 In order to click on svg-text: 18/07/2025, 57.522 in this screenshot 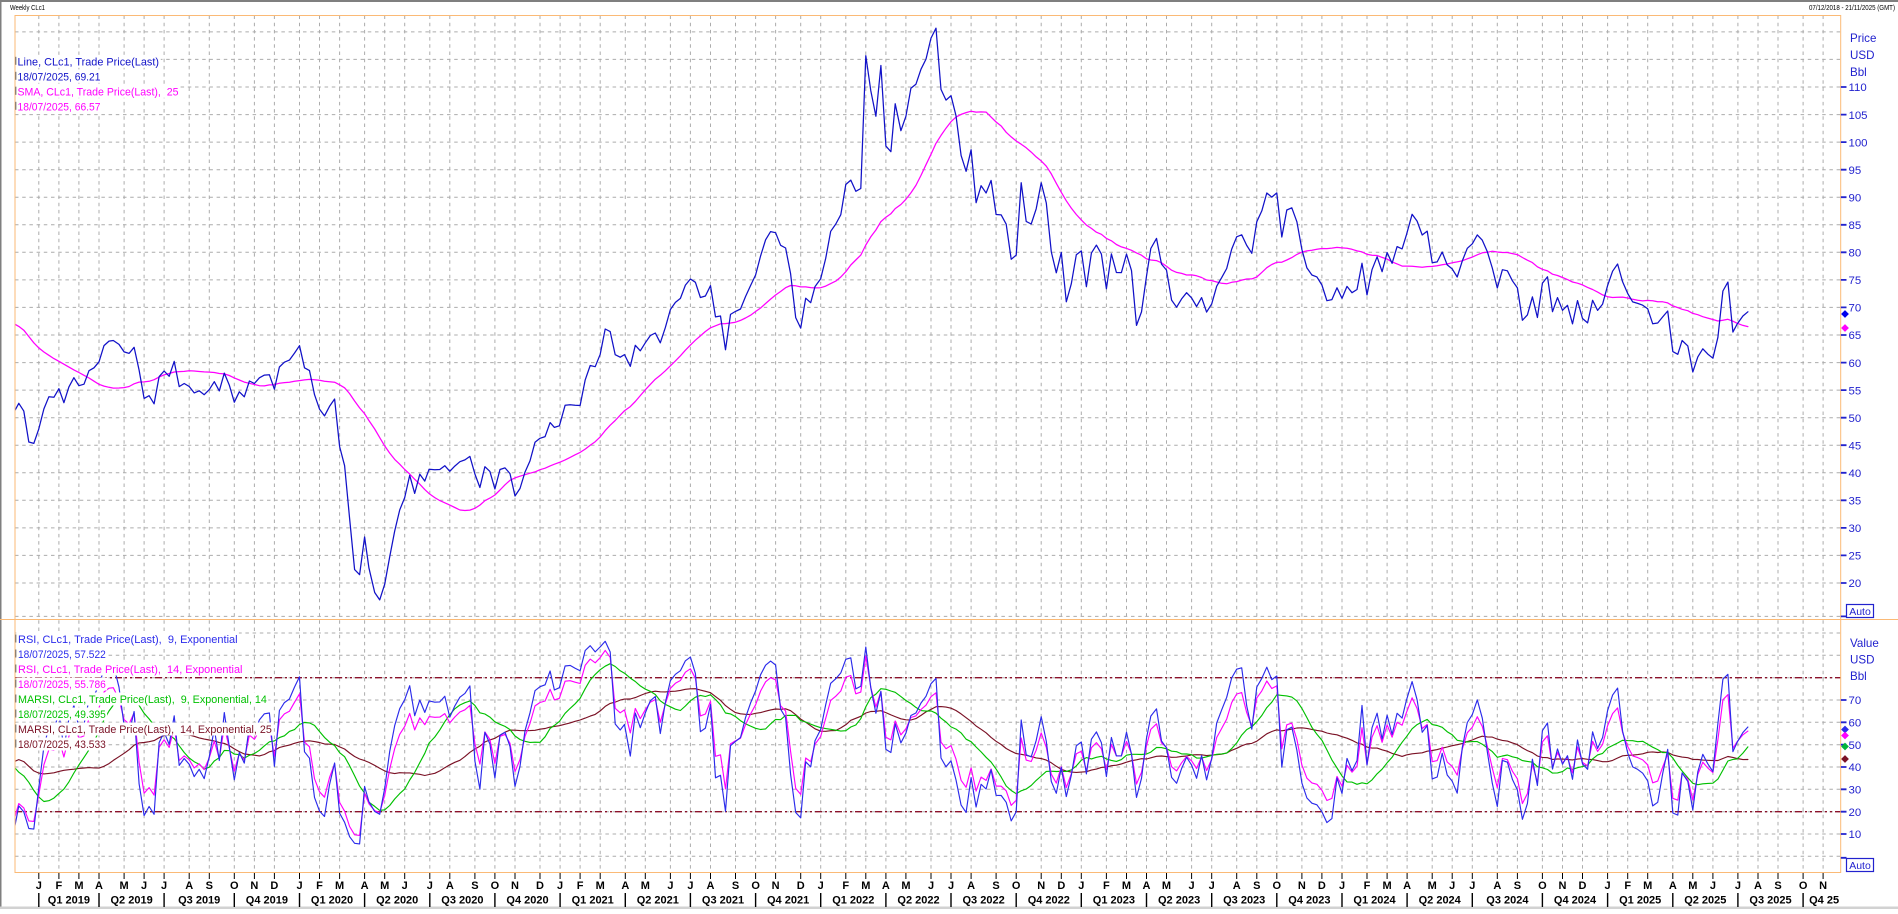, I will do `click(62, 655)`.